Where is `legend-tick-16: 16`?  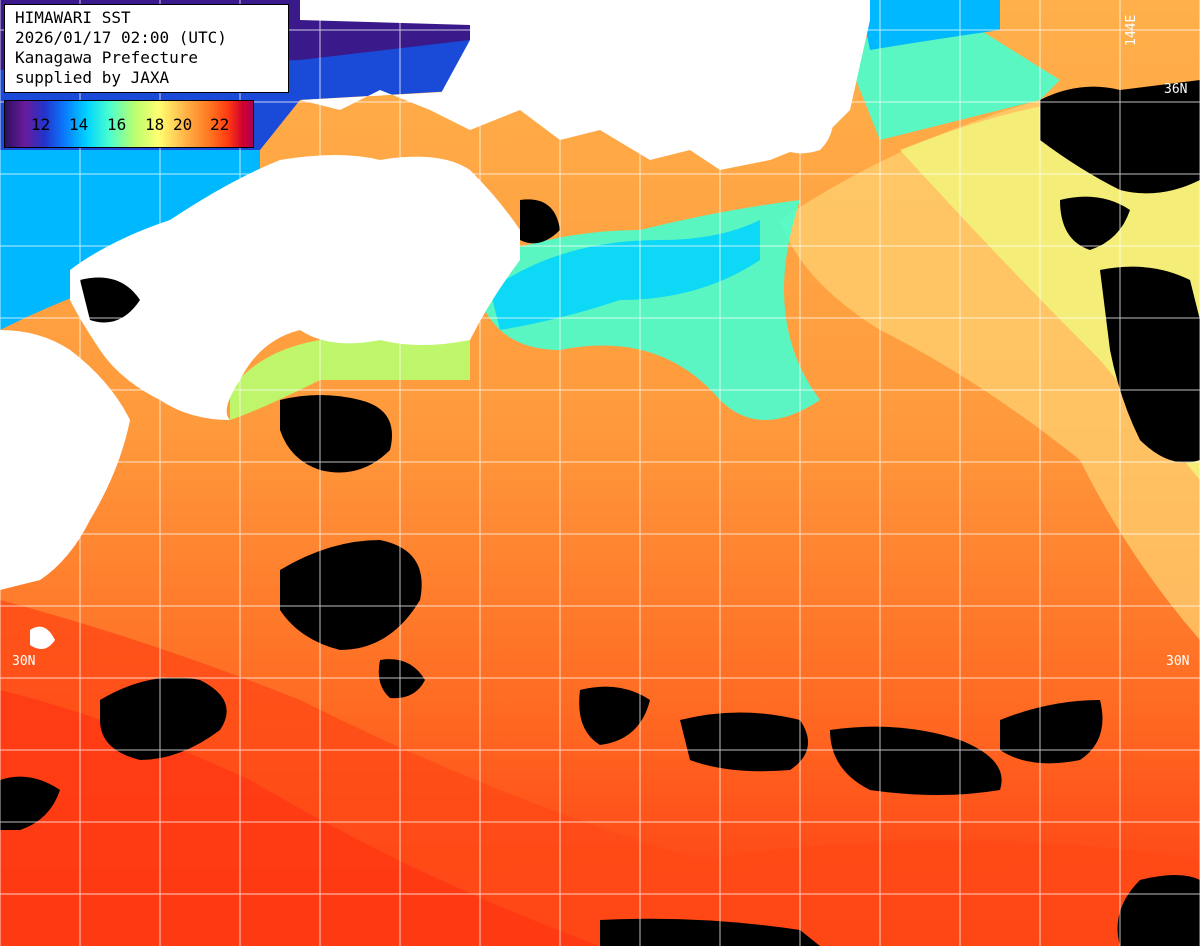
legend-tick-16: 16 is located at coordinates (117, 124).